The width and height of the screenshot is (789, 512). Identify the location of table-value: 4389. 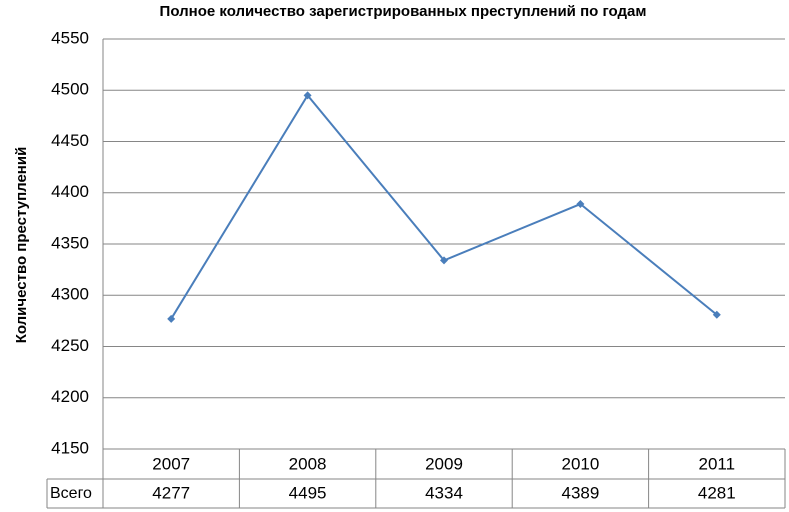
(580, 492).